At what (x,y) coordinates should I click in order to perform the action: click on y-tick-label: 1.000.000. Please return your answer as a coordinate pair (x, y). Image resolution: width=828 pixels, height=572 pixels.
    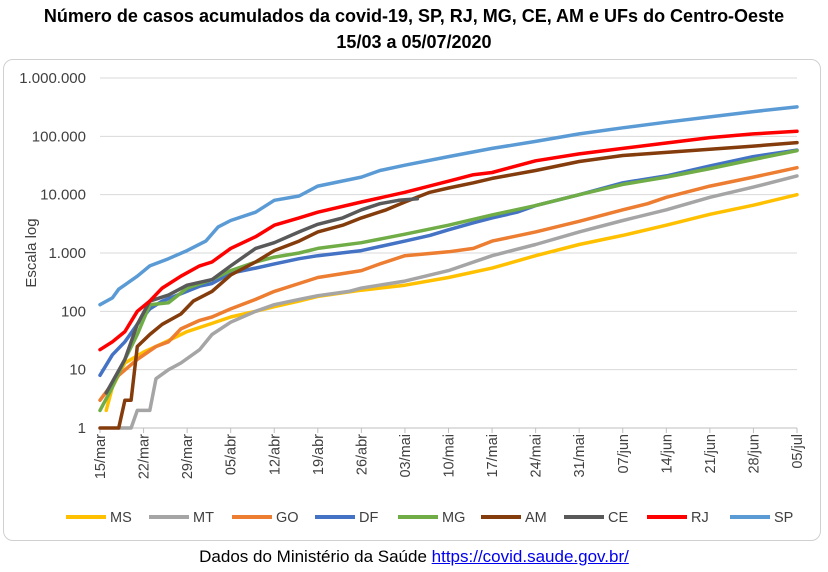
    Looking at the image, I should click on (52, 78).